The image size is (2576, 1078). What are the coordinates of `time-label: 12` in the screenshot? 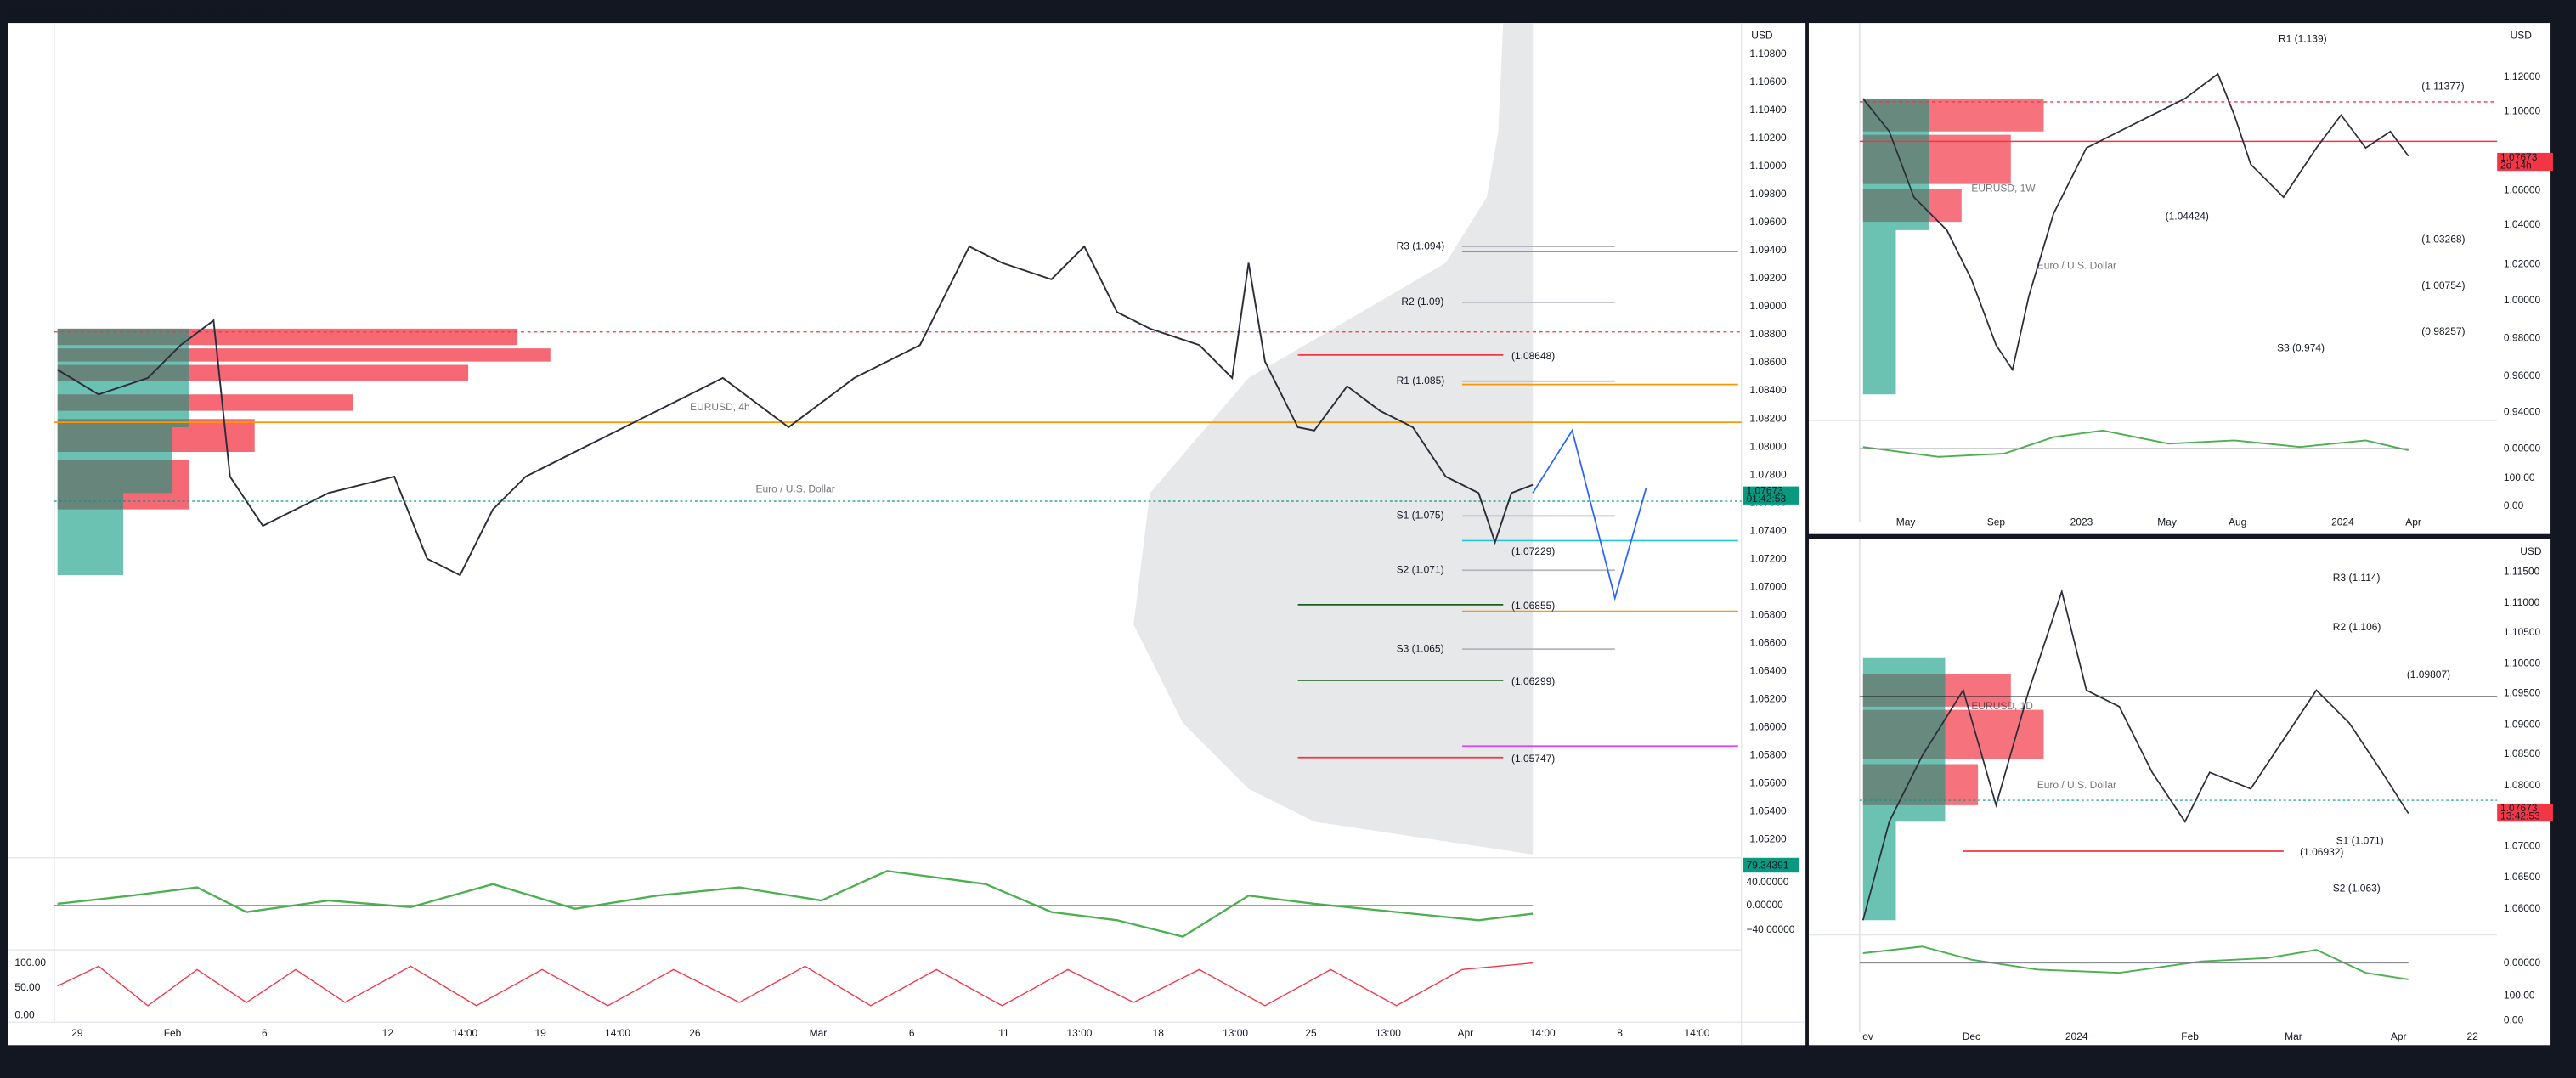 It's located at (388, 1033).